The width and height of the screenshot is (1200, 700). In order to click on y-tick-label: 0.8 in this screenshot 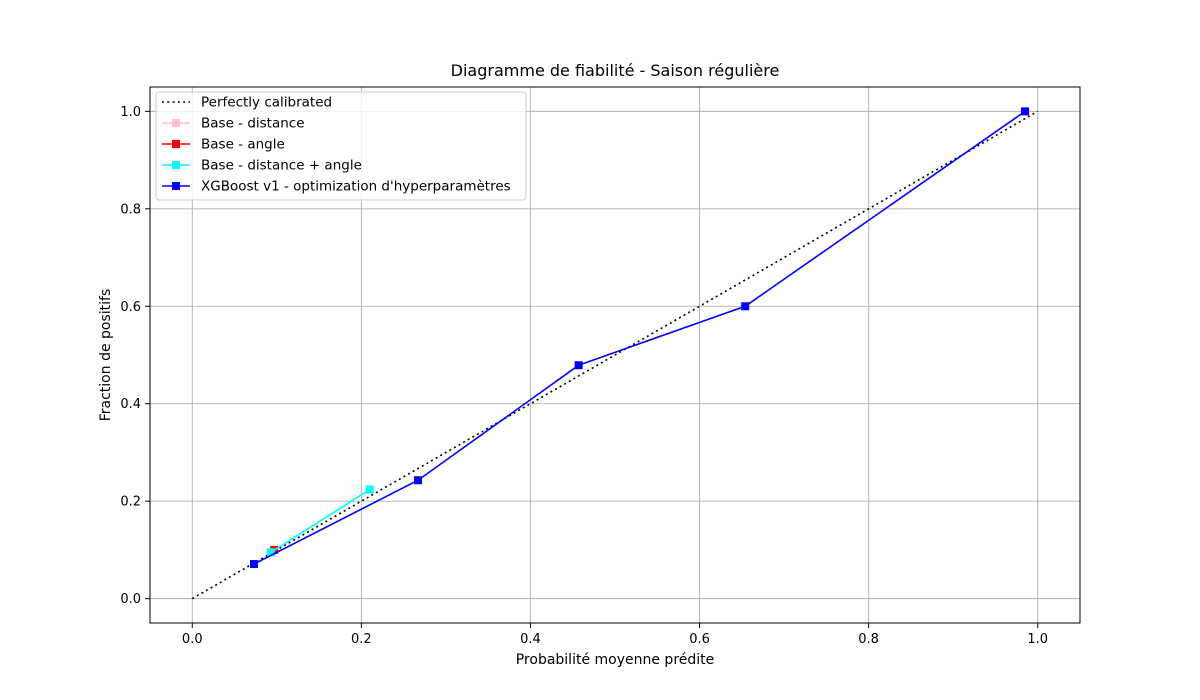, I will do `click(130, 209)`.